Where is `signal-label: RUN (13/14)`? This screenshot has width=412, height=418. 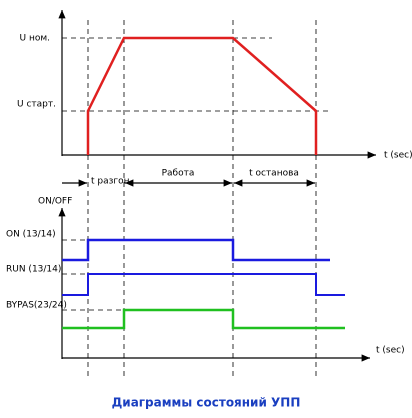 signal-label: RUN (13/14) is located at coordinates (33, 270).